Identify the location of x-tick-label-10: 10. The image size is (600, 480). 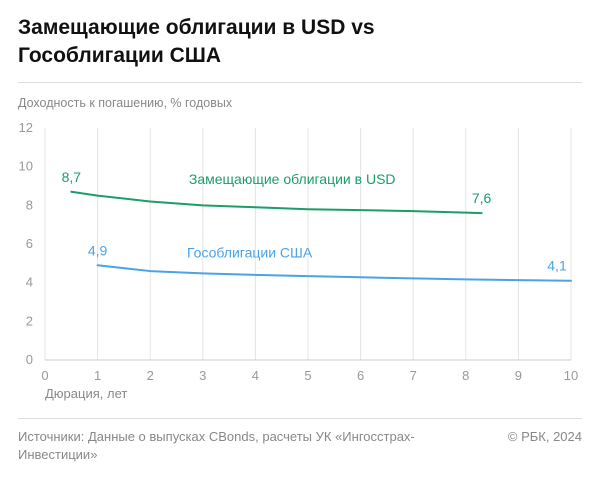
(571, 375).